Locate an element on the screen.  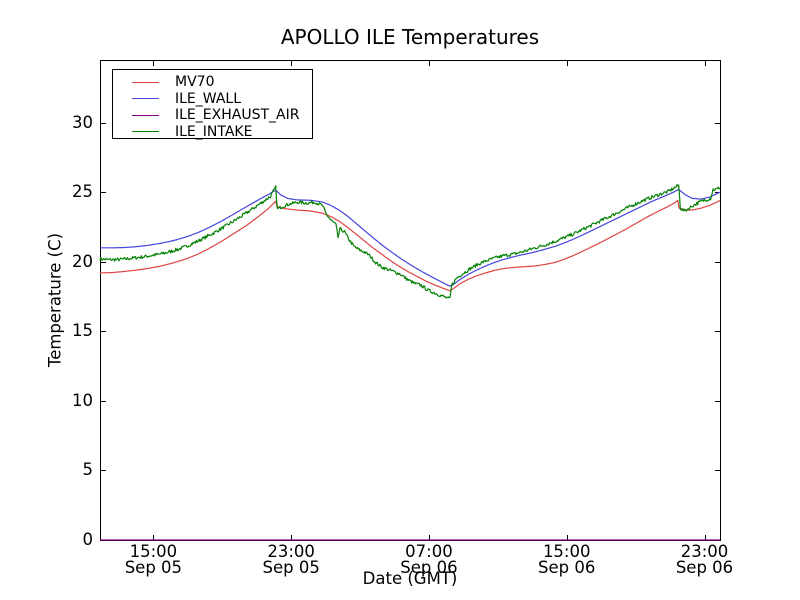
y-tick-label: 5 is located at coordinates (88, 470).